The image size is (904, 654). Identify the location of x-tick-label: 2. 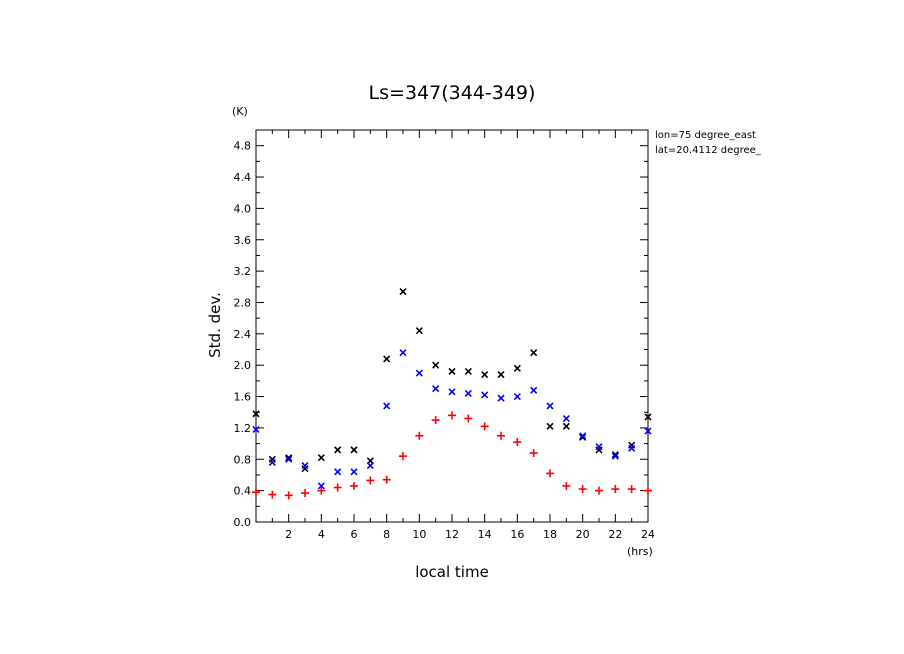
(288, 534).